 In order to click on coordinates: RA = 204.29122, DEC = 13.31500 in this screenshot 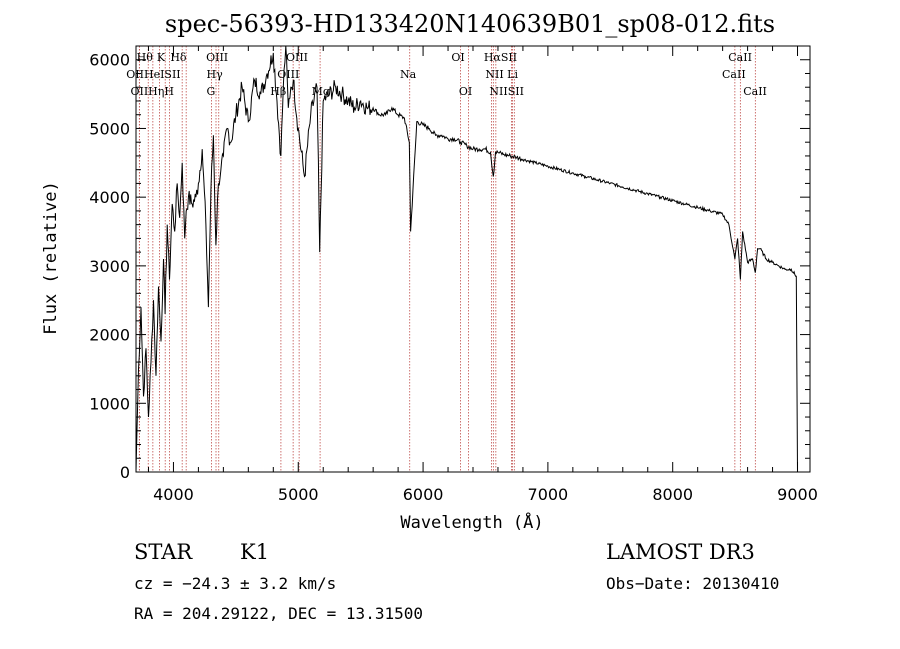, I will do `click(278, 613)`.